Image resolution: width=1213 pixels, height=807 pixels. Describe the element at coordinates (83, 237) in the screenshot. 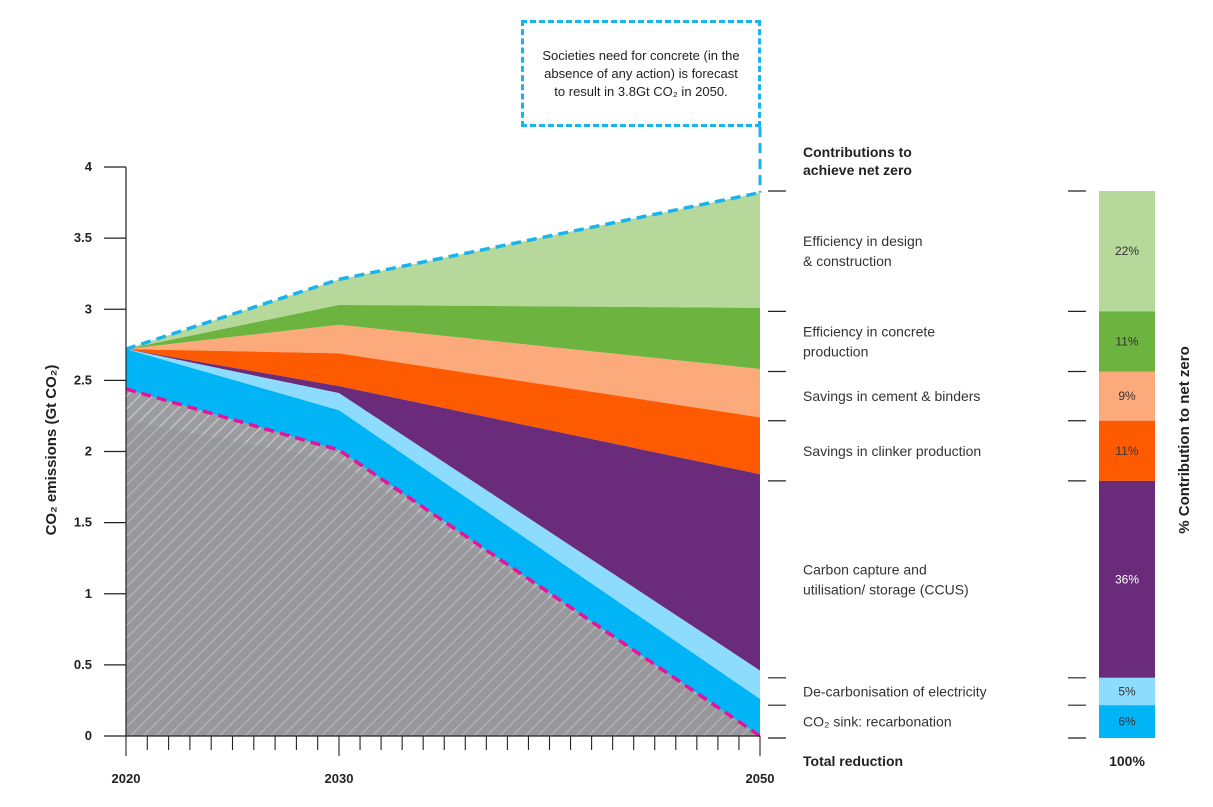

I see `y-tick-label: 3.5` at that location.